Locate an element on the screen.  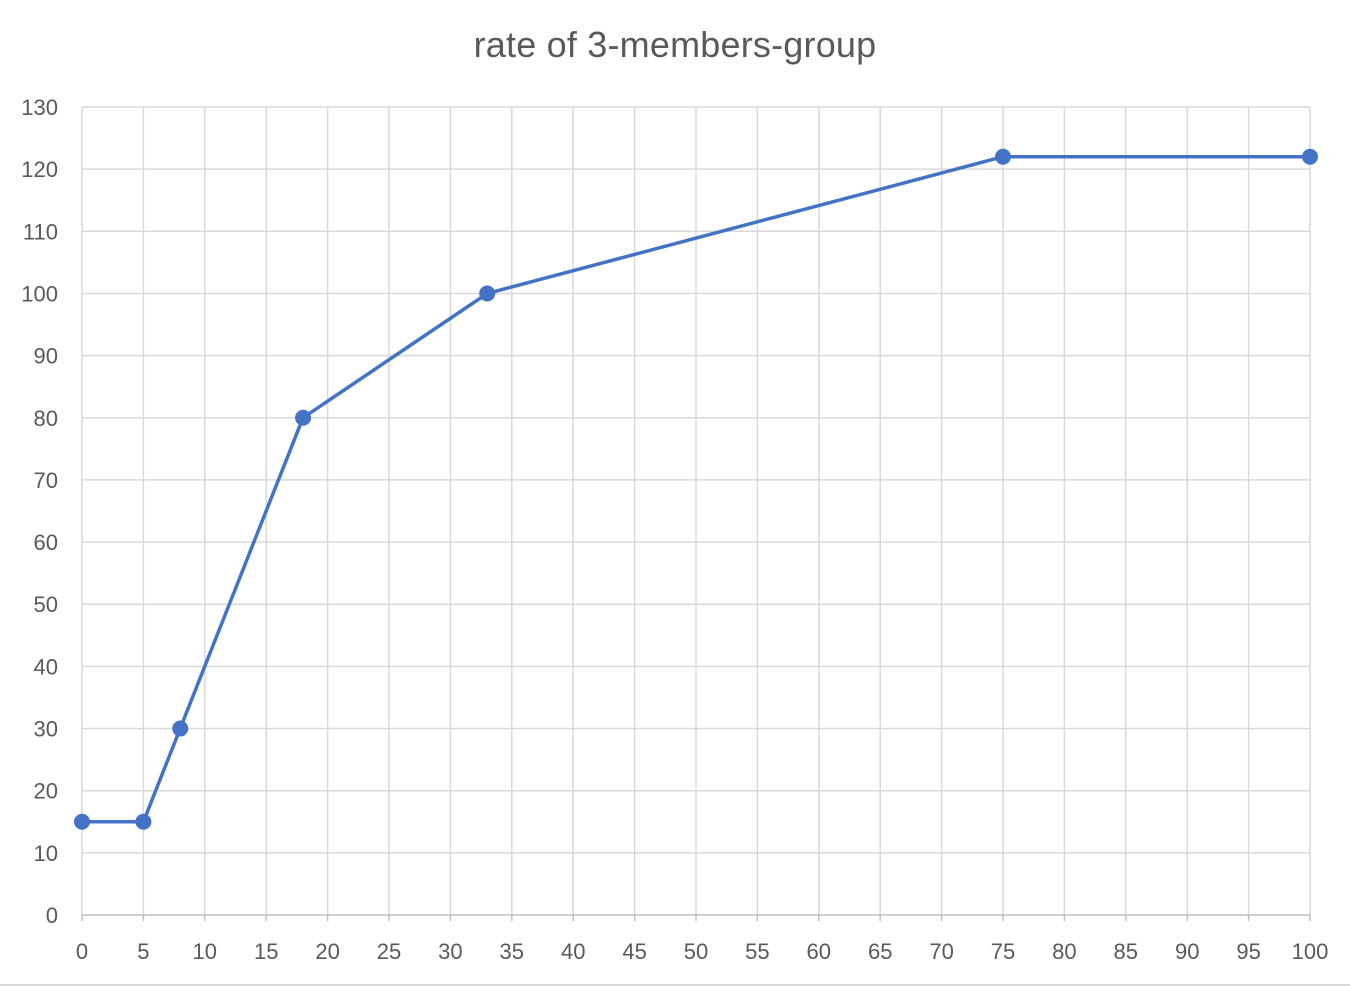
x-tick-label: 90 is located at coordinates (1187, 951).